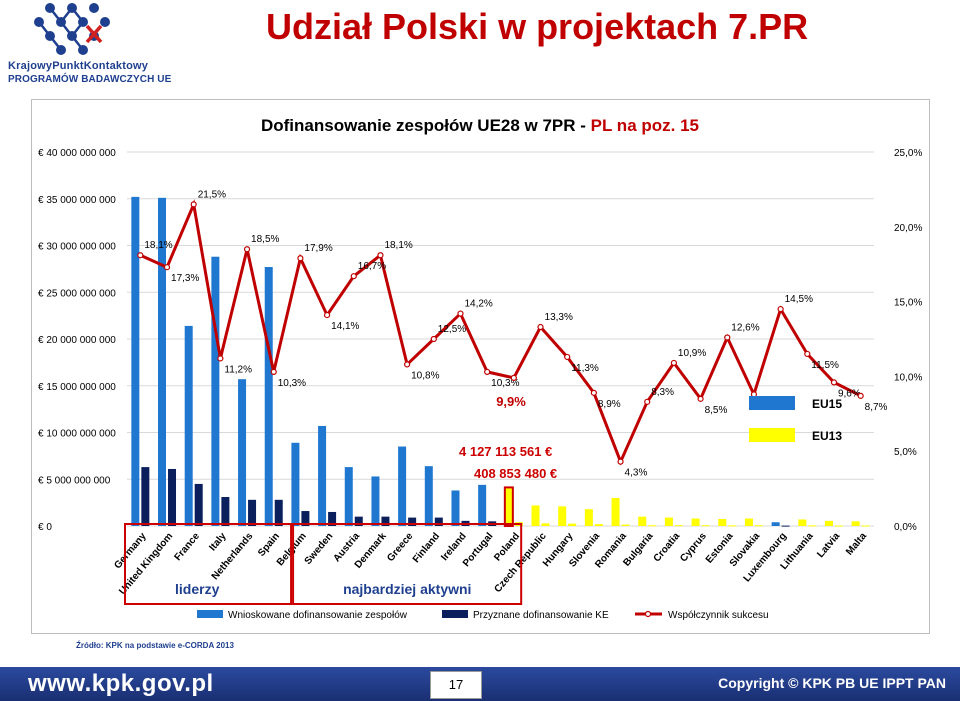  What do you see at coordinates (905, 527) in the screenshot?
I see `y-right-tick-label: 0,0%` at bounding box center [905, 527].